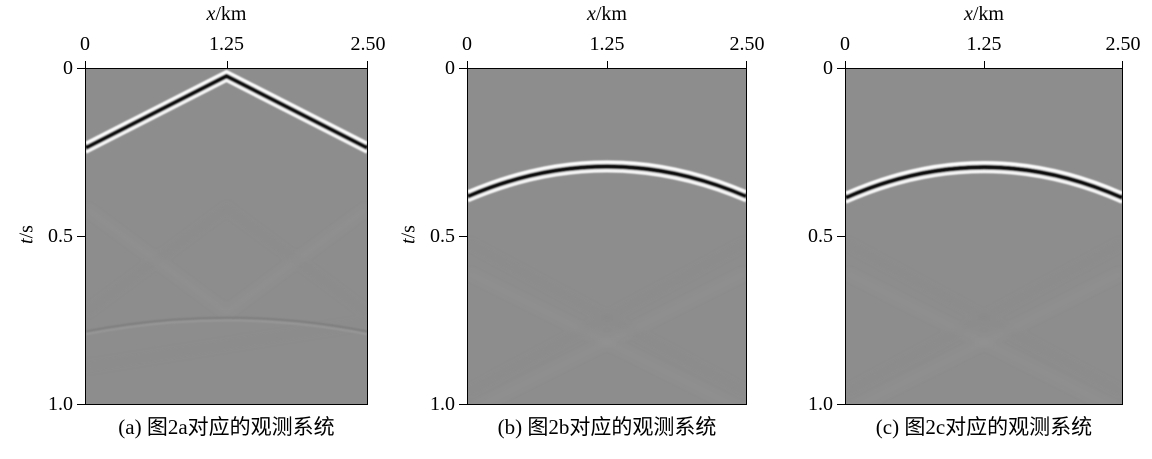  Describe the element at coordinates (984, 427) in the screenshot. I see `panel-caption-c: (c) 图2c对应的观测系统` at that location.